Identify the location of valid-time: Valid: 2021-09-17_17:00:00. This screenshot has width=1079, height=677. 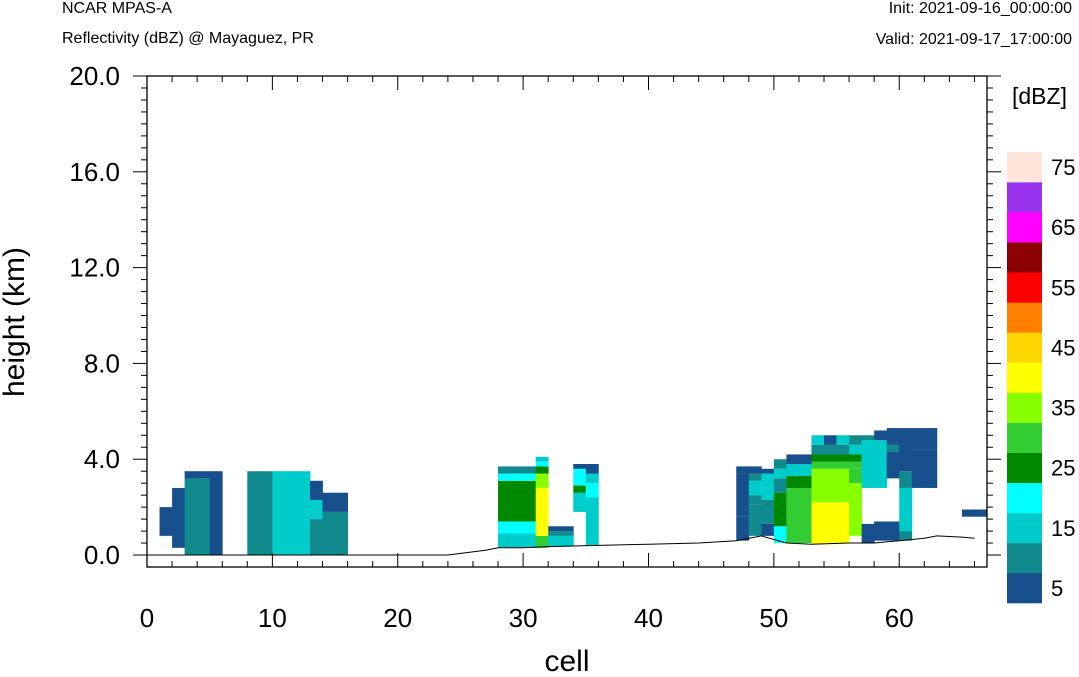
(973, 39).